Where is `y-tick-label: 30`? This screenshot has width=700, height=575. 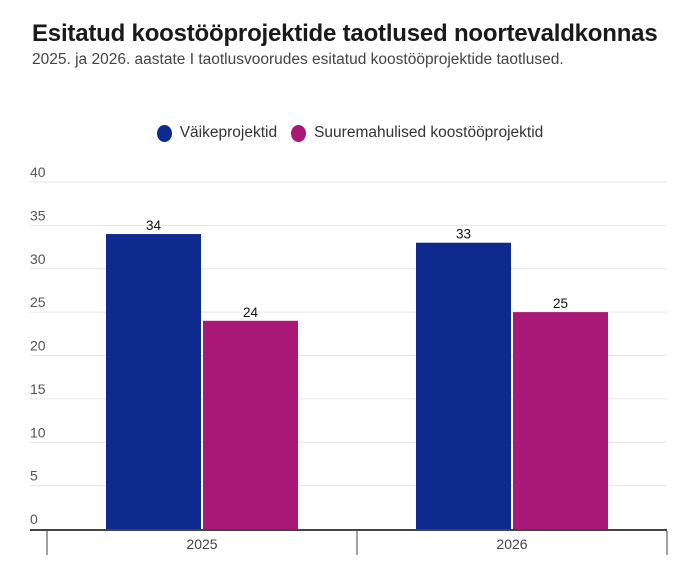 y-tick-label: 30 is located at coordinates (38, 259).